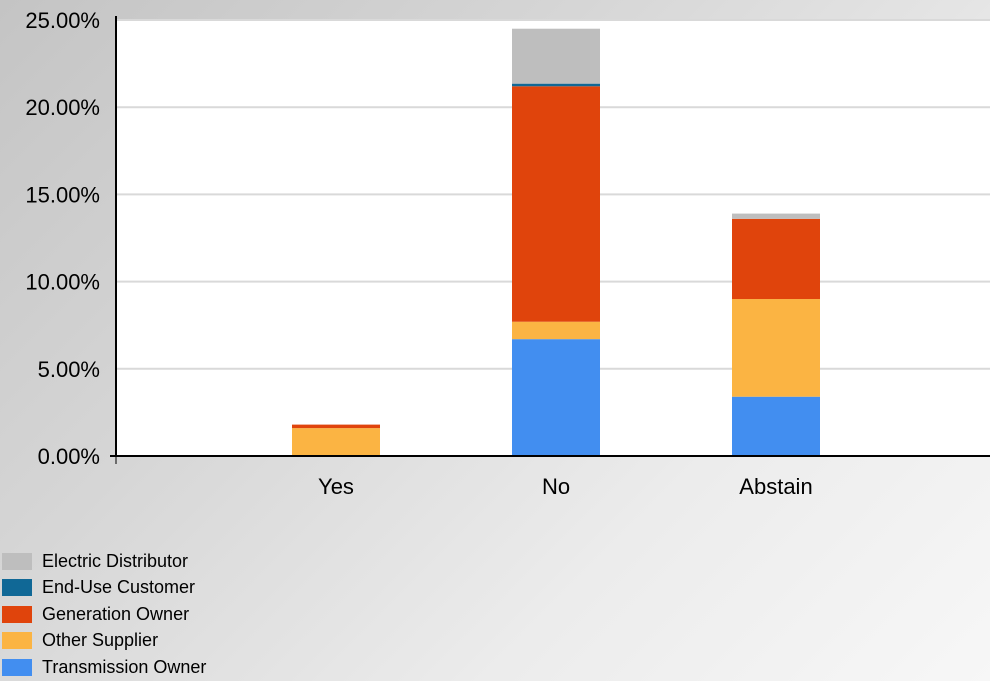  What do you see at coordinates (62, 238) in the screenshot?
I see `y-axis-tick-labels: 0.00% 5.00% 10.00% 15.00% 20.00% 25.00%` at bounding box center [62, 238].